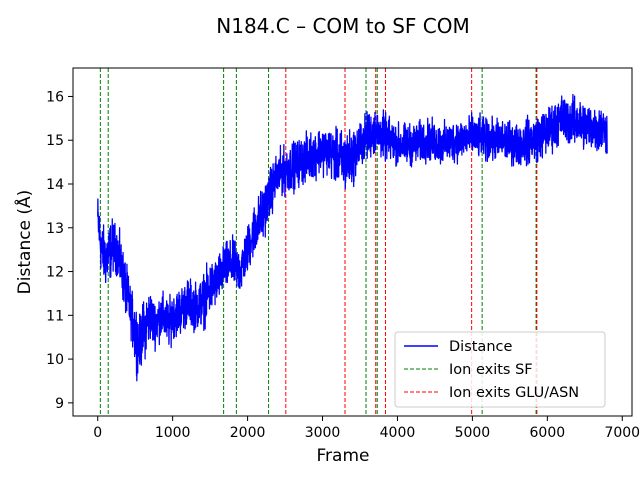 This screenshot has width=640, height=480. What do you see at coordinates (398, 433) in the screenshot?
I see `x-tick-label: 4000` at bounding box center [398, 433].